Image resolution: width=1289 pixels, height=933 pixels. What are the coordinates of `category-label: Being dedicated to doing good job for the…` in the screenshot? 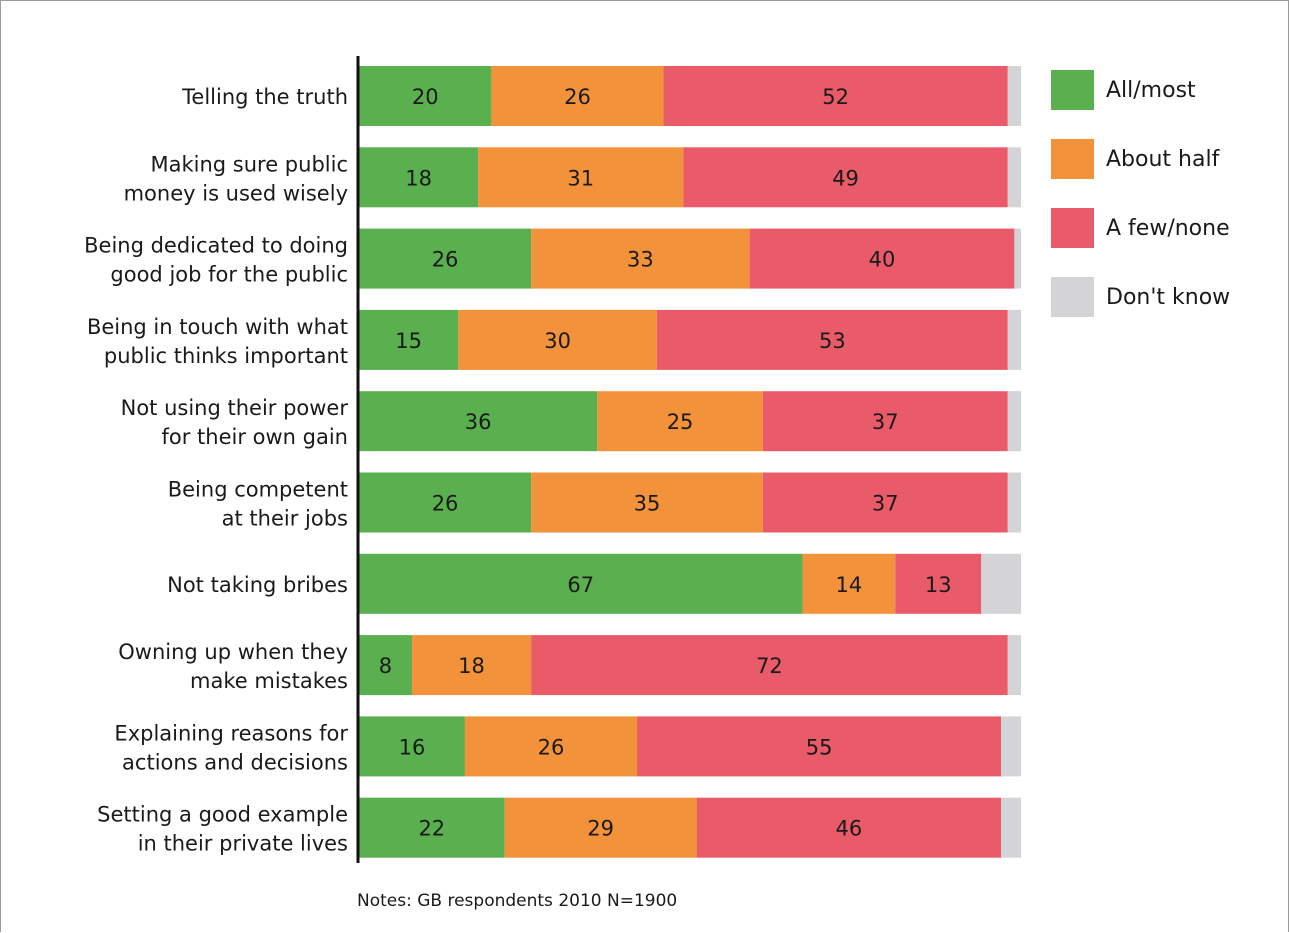 It's located at (216, 260).